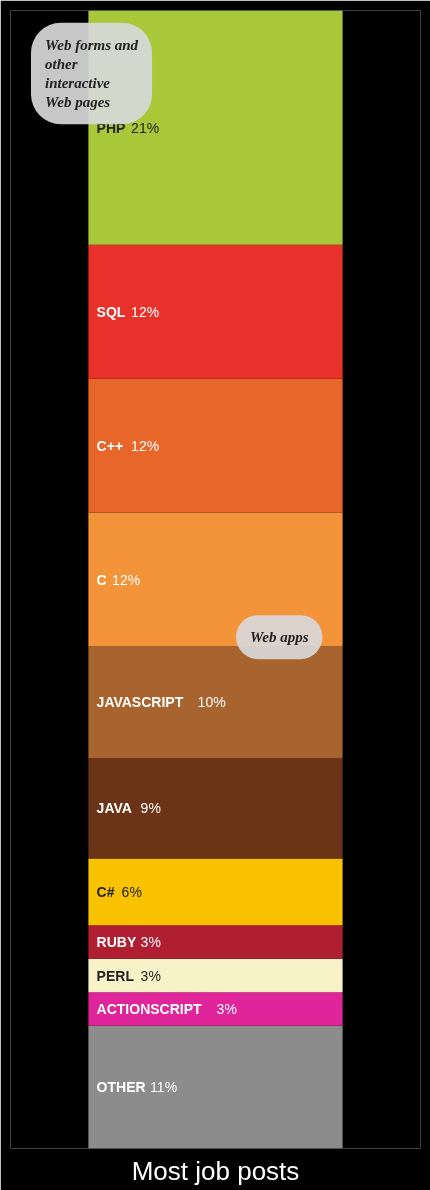 The height and width of the screenshot is (1190, 430). I want to click on series-label: OTHER, so click(121, 1087).